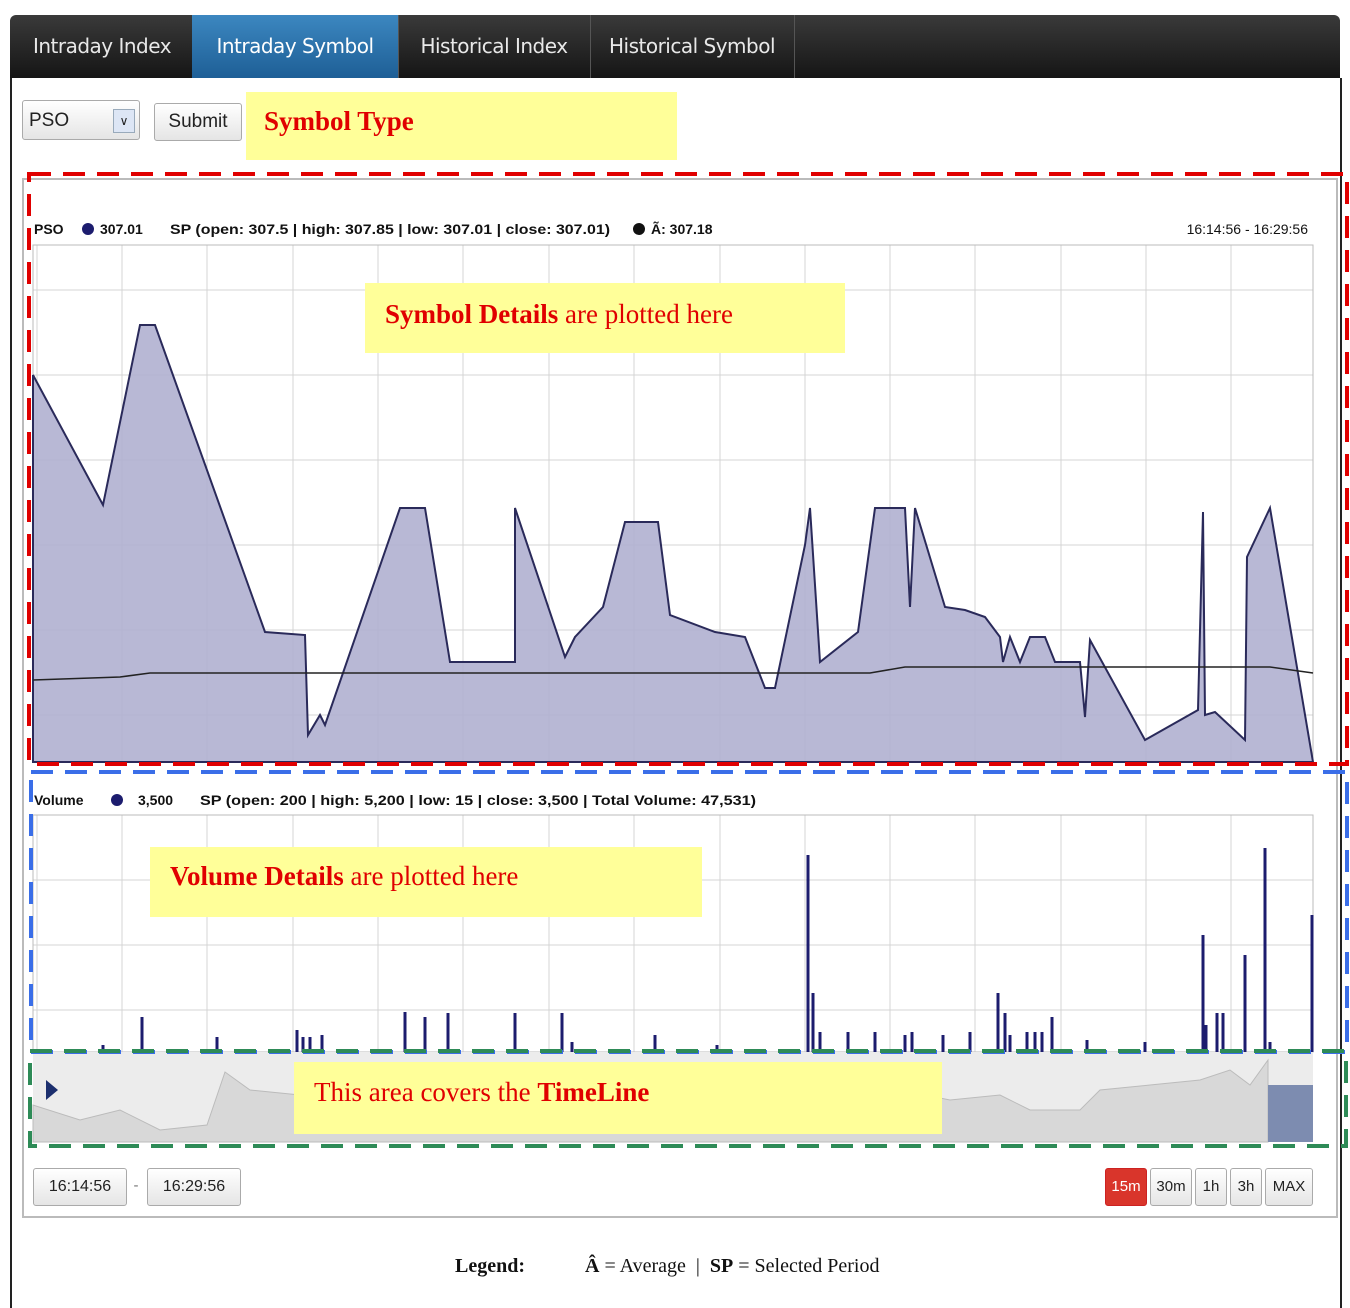  Describe the element at coordinates (257, 876) in the screenshot. I see `annotation-bold: Volume Details` at that location.